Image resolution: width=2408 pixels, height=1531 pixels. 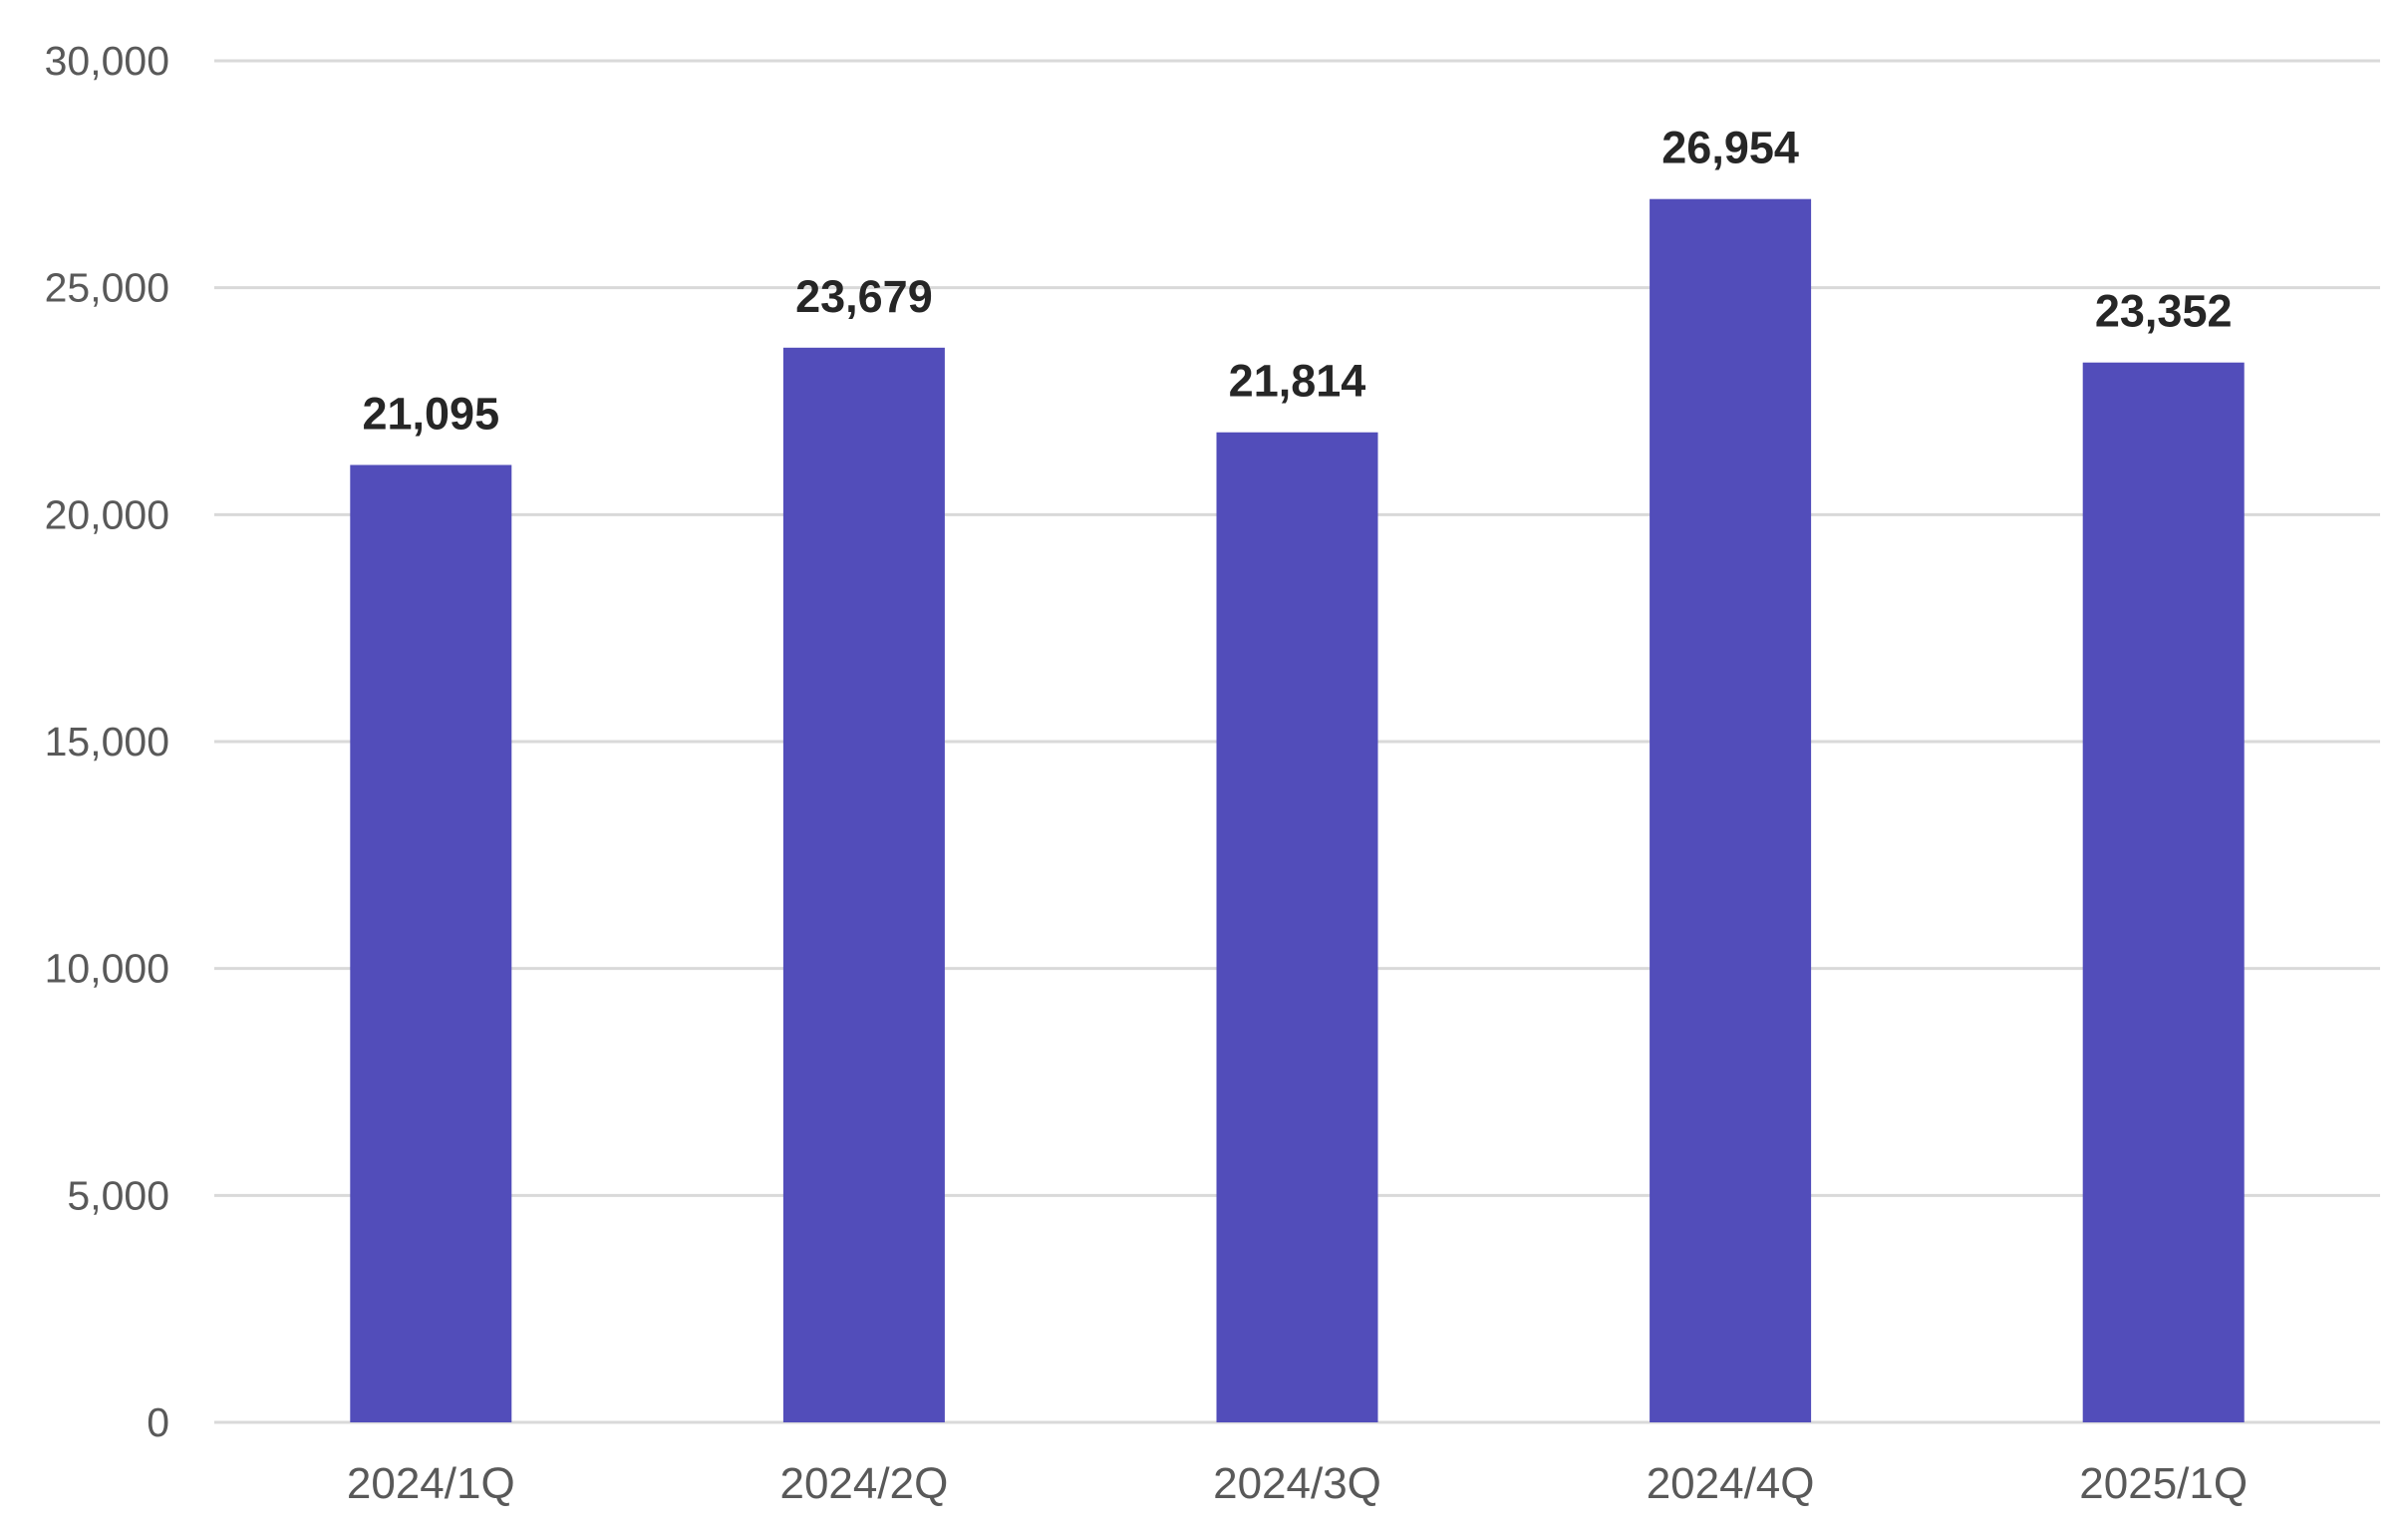 What do you see at coordinates (158, 1422) in the screenshot?
I see `y-tick-label: 0` at bounding box center [158, 1422].